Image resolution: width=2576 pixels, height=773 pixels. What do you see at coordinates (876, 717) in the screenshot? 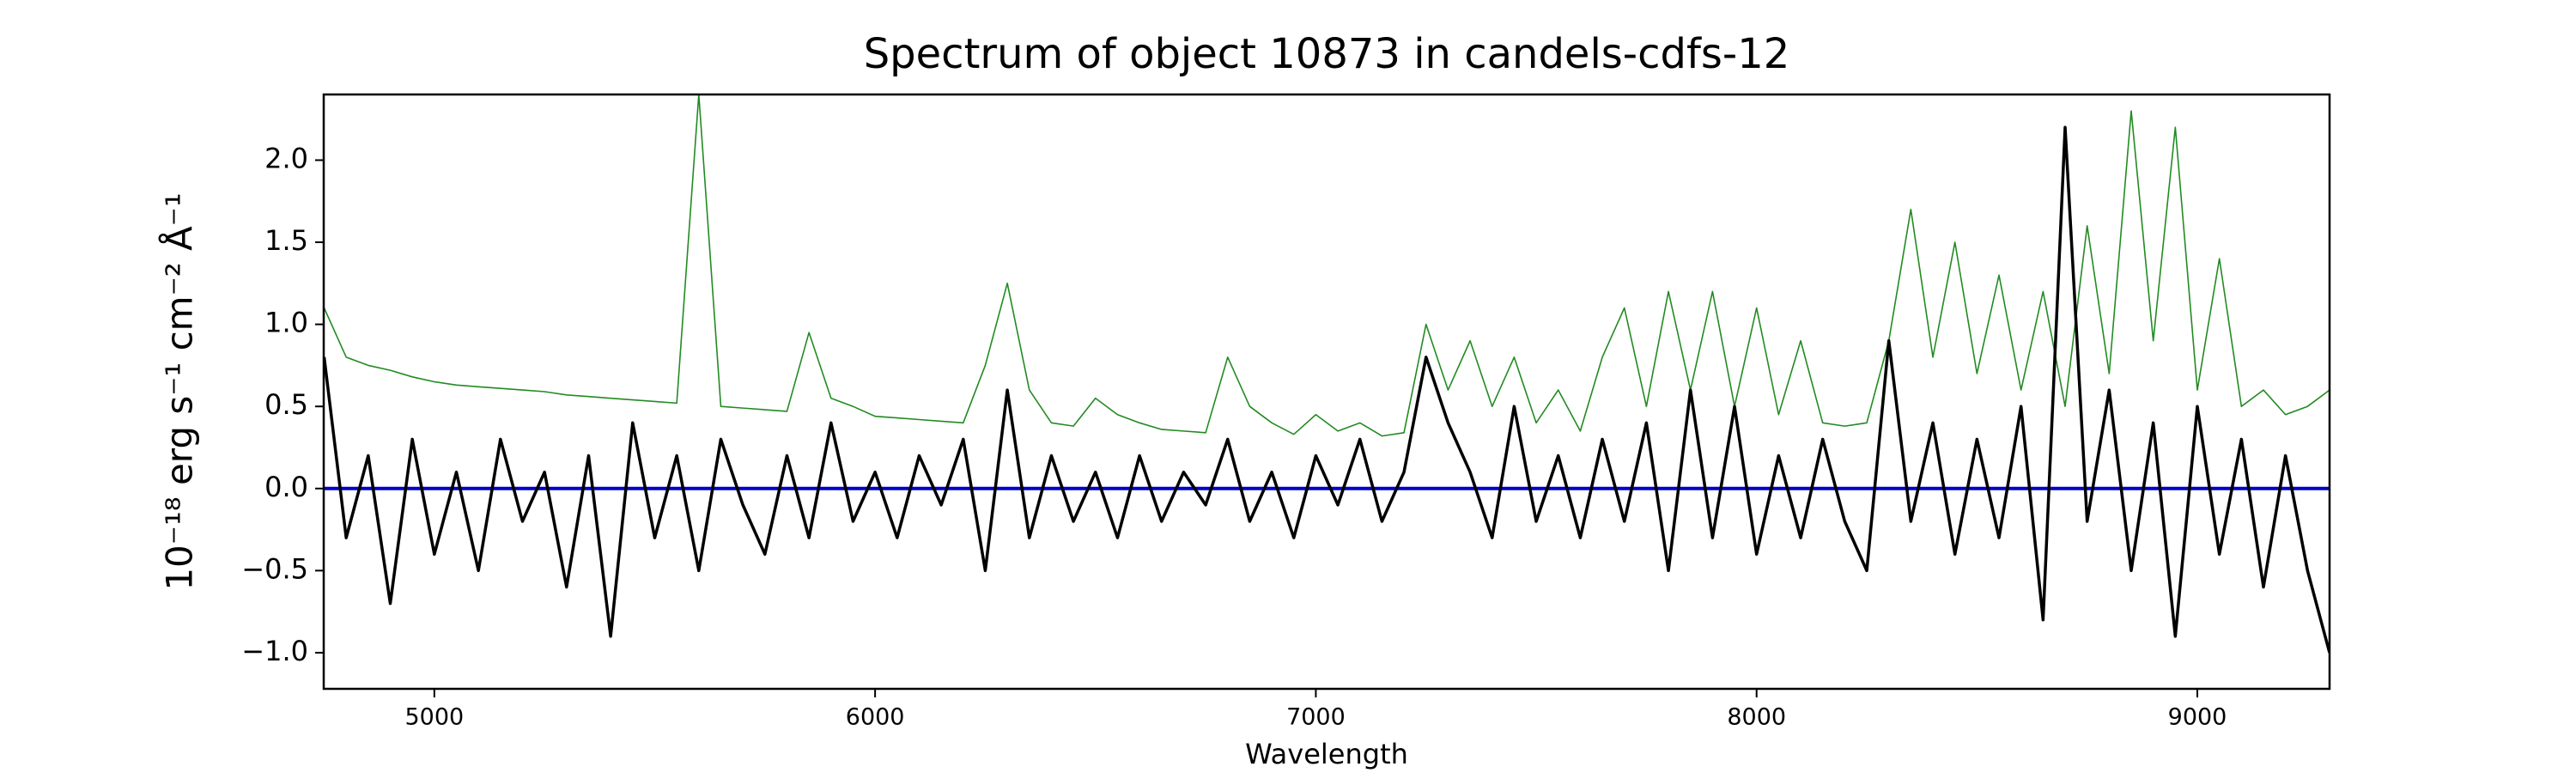
I see `x-tick-label: 6000` at bounding box center [876, 717].